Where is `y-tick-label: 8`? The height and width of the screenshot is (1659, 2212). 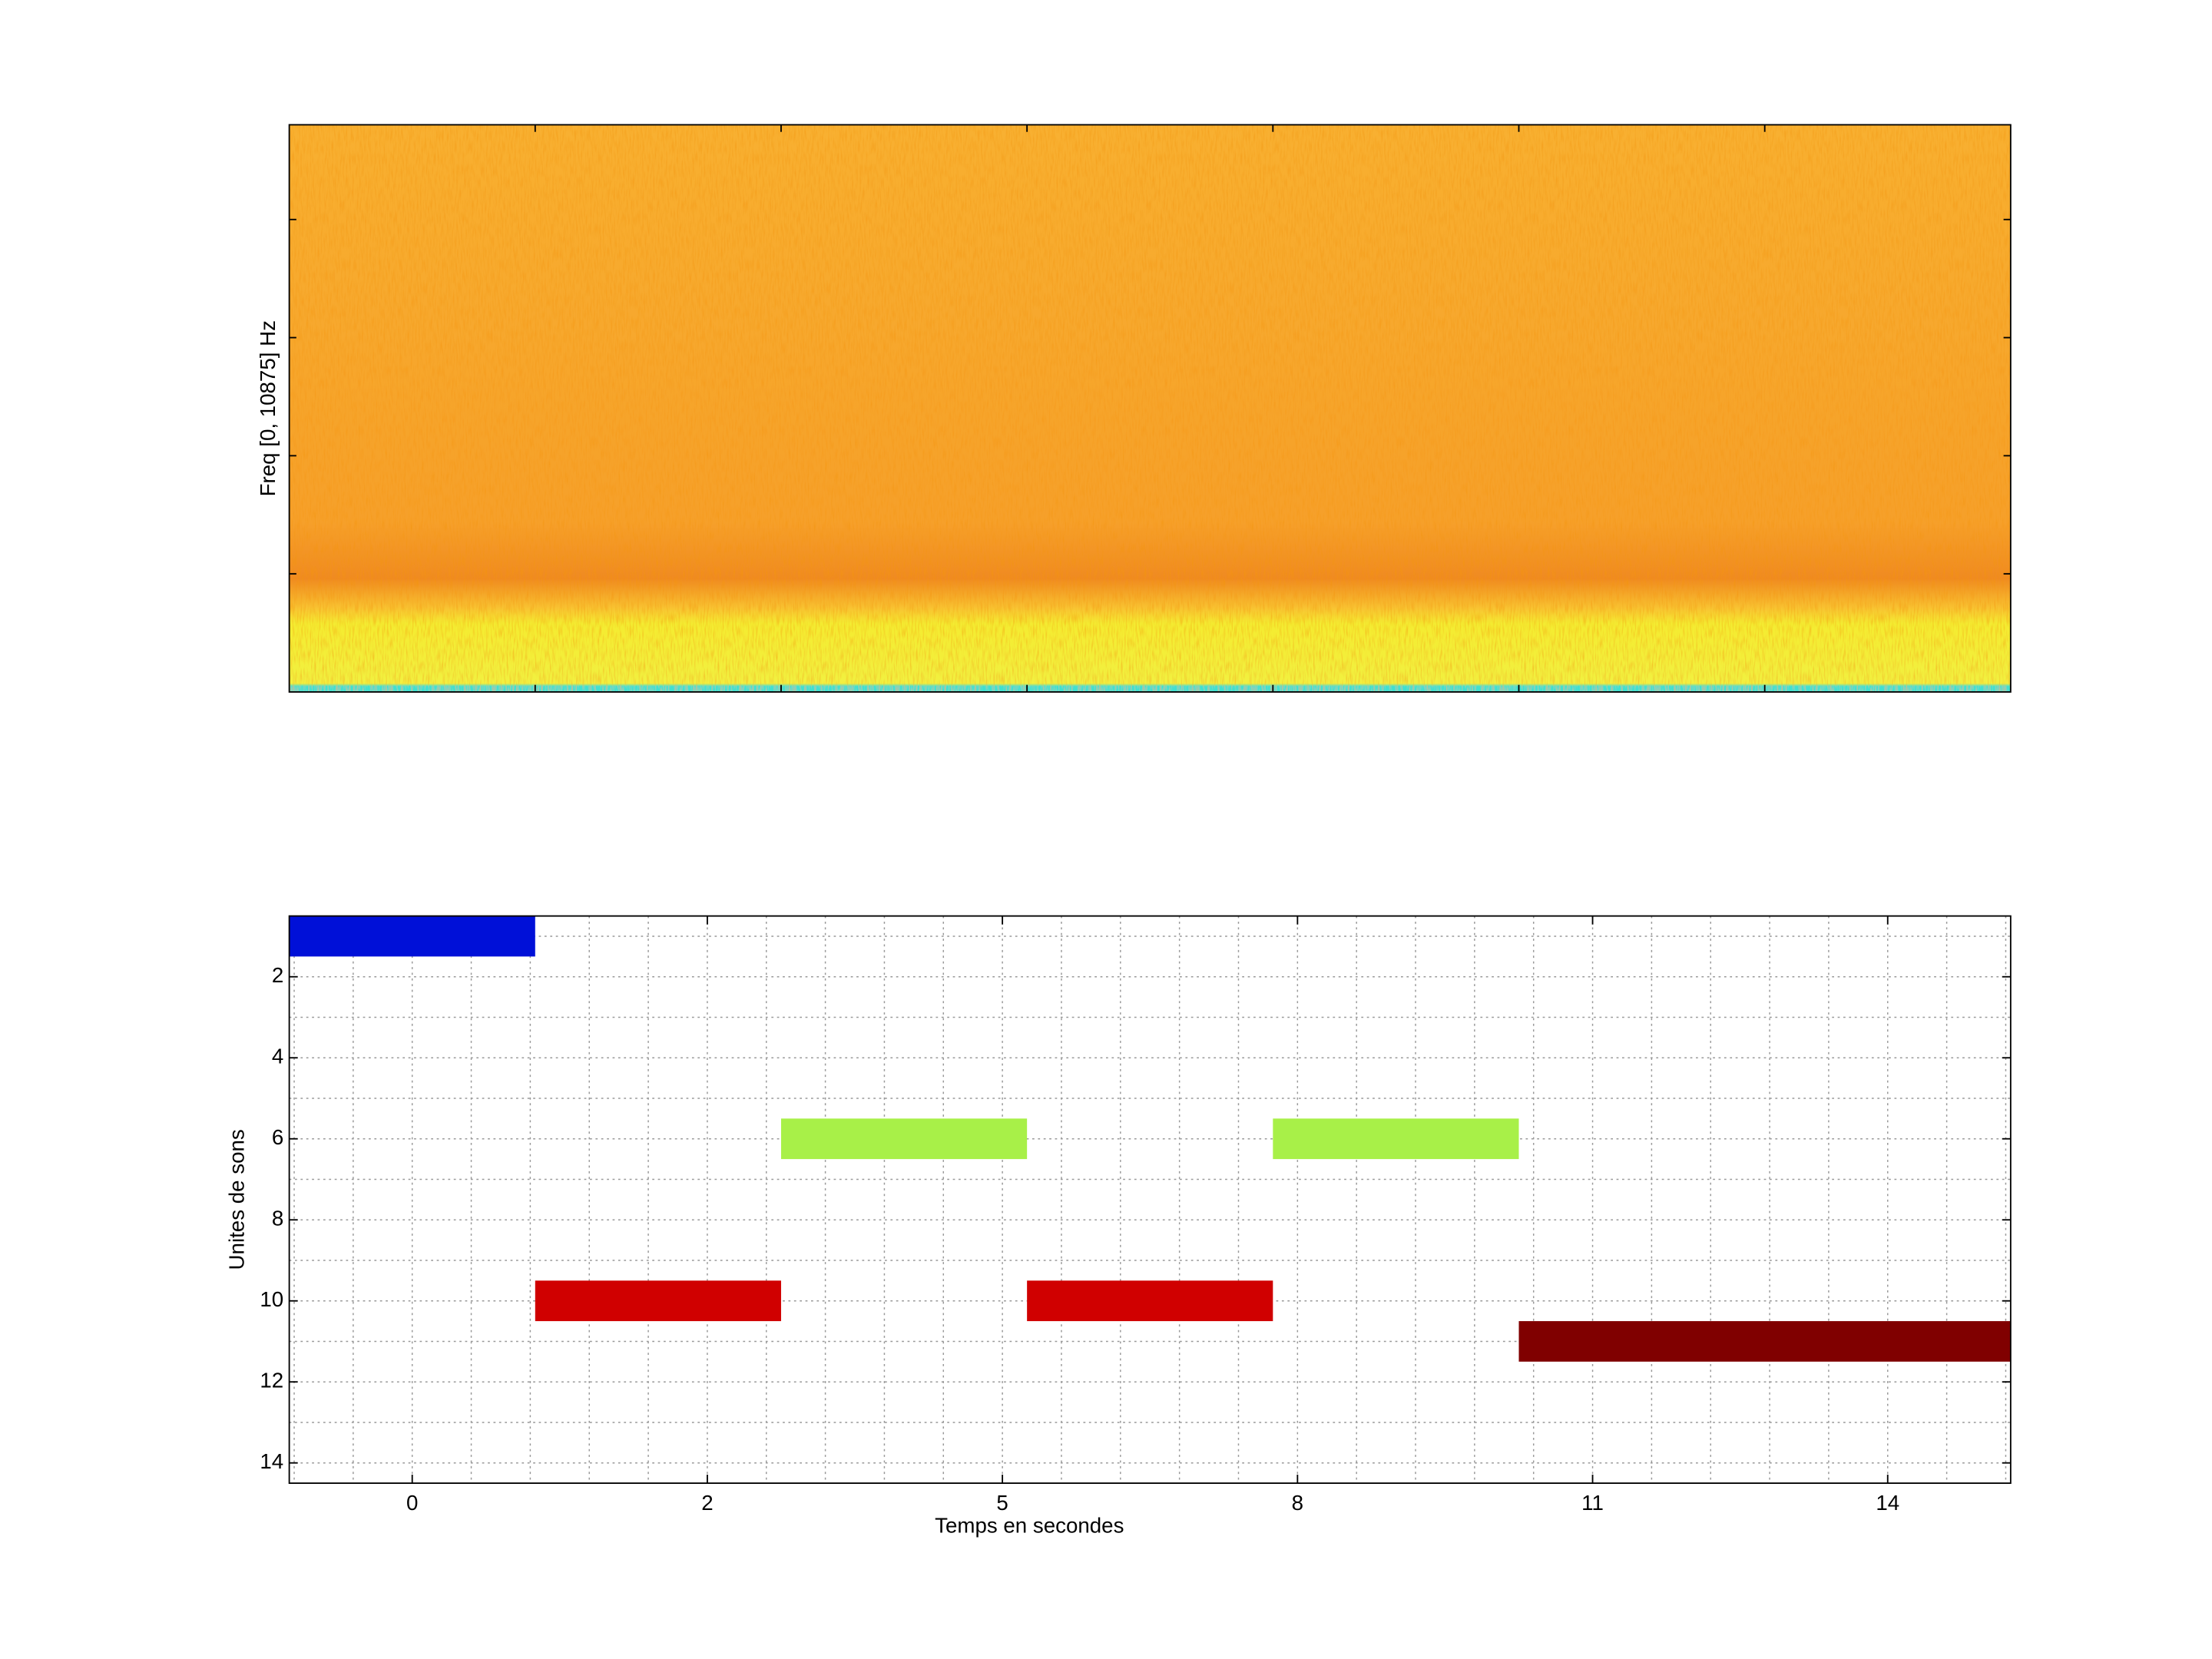
y-tick-label: 8 is located at coordinates (278, 1218).